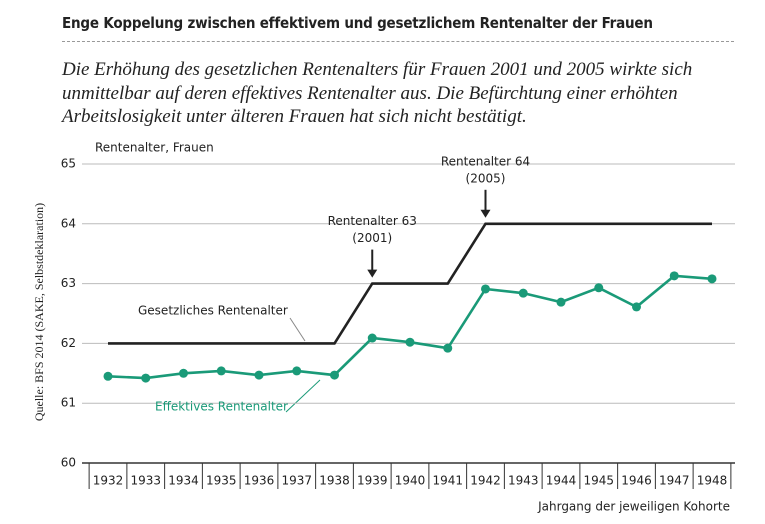 The width and height of the screenshot is (765, 524). Describe the element at coordinates (372, 221) in the screenshot. I see `annotation: Rentenalter 63` at that location.